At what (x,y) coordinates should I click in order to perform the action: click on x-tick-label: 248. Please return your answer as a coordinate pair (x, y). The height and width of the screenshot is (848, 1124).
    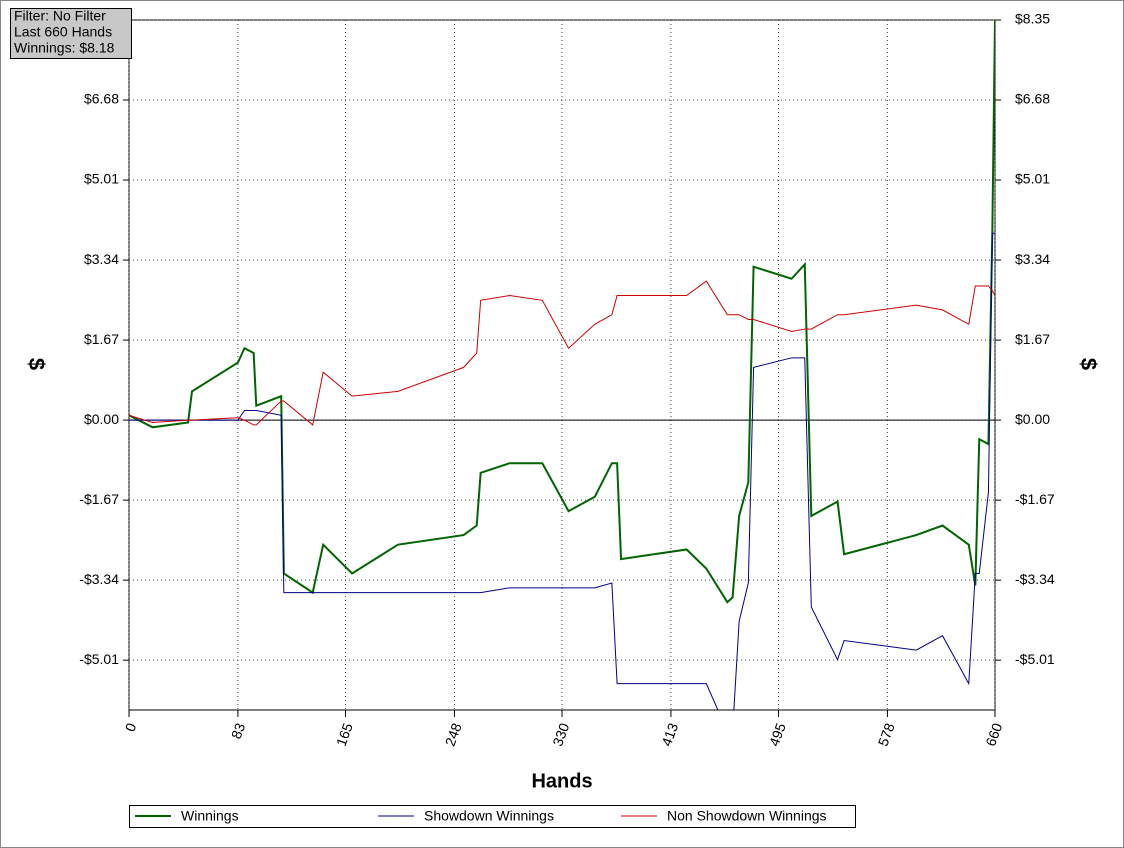
    Looking at the image, I should click on (453, 735).